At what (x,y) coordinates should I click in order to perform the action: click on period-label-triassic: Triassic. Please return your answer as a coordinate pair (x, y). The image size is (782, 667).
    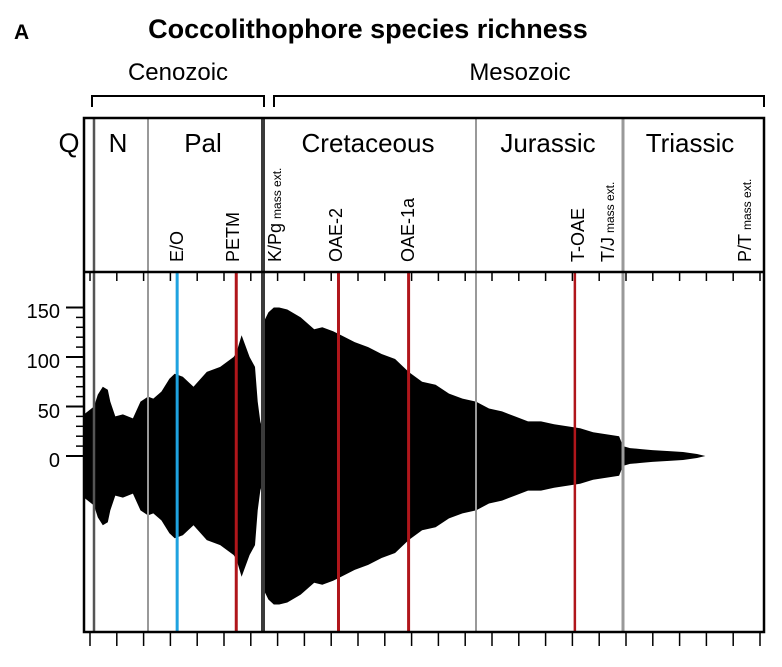
    Looking at the image, I should click on (690, 143).